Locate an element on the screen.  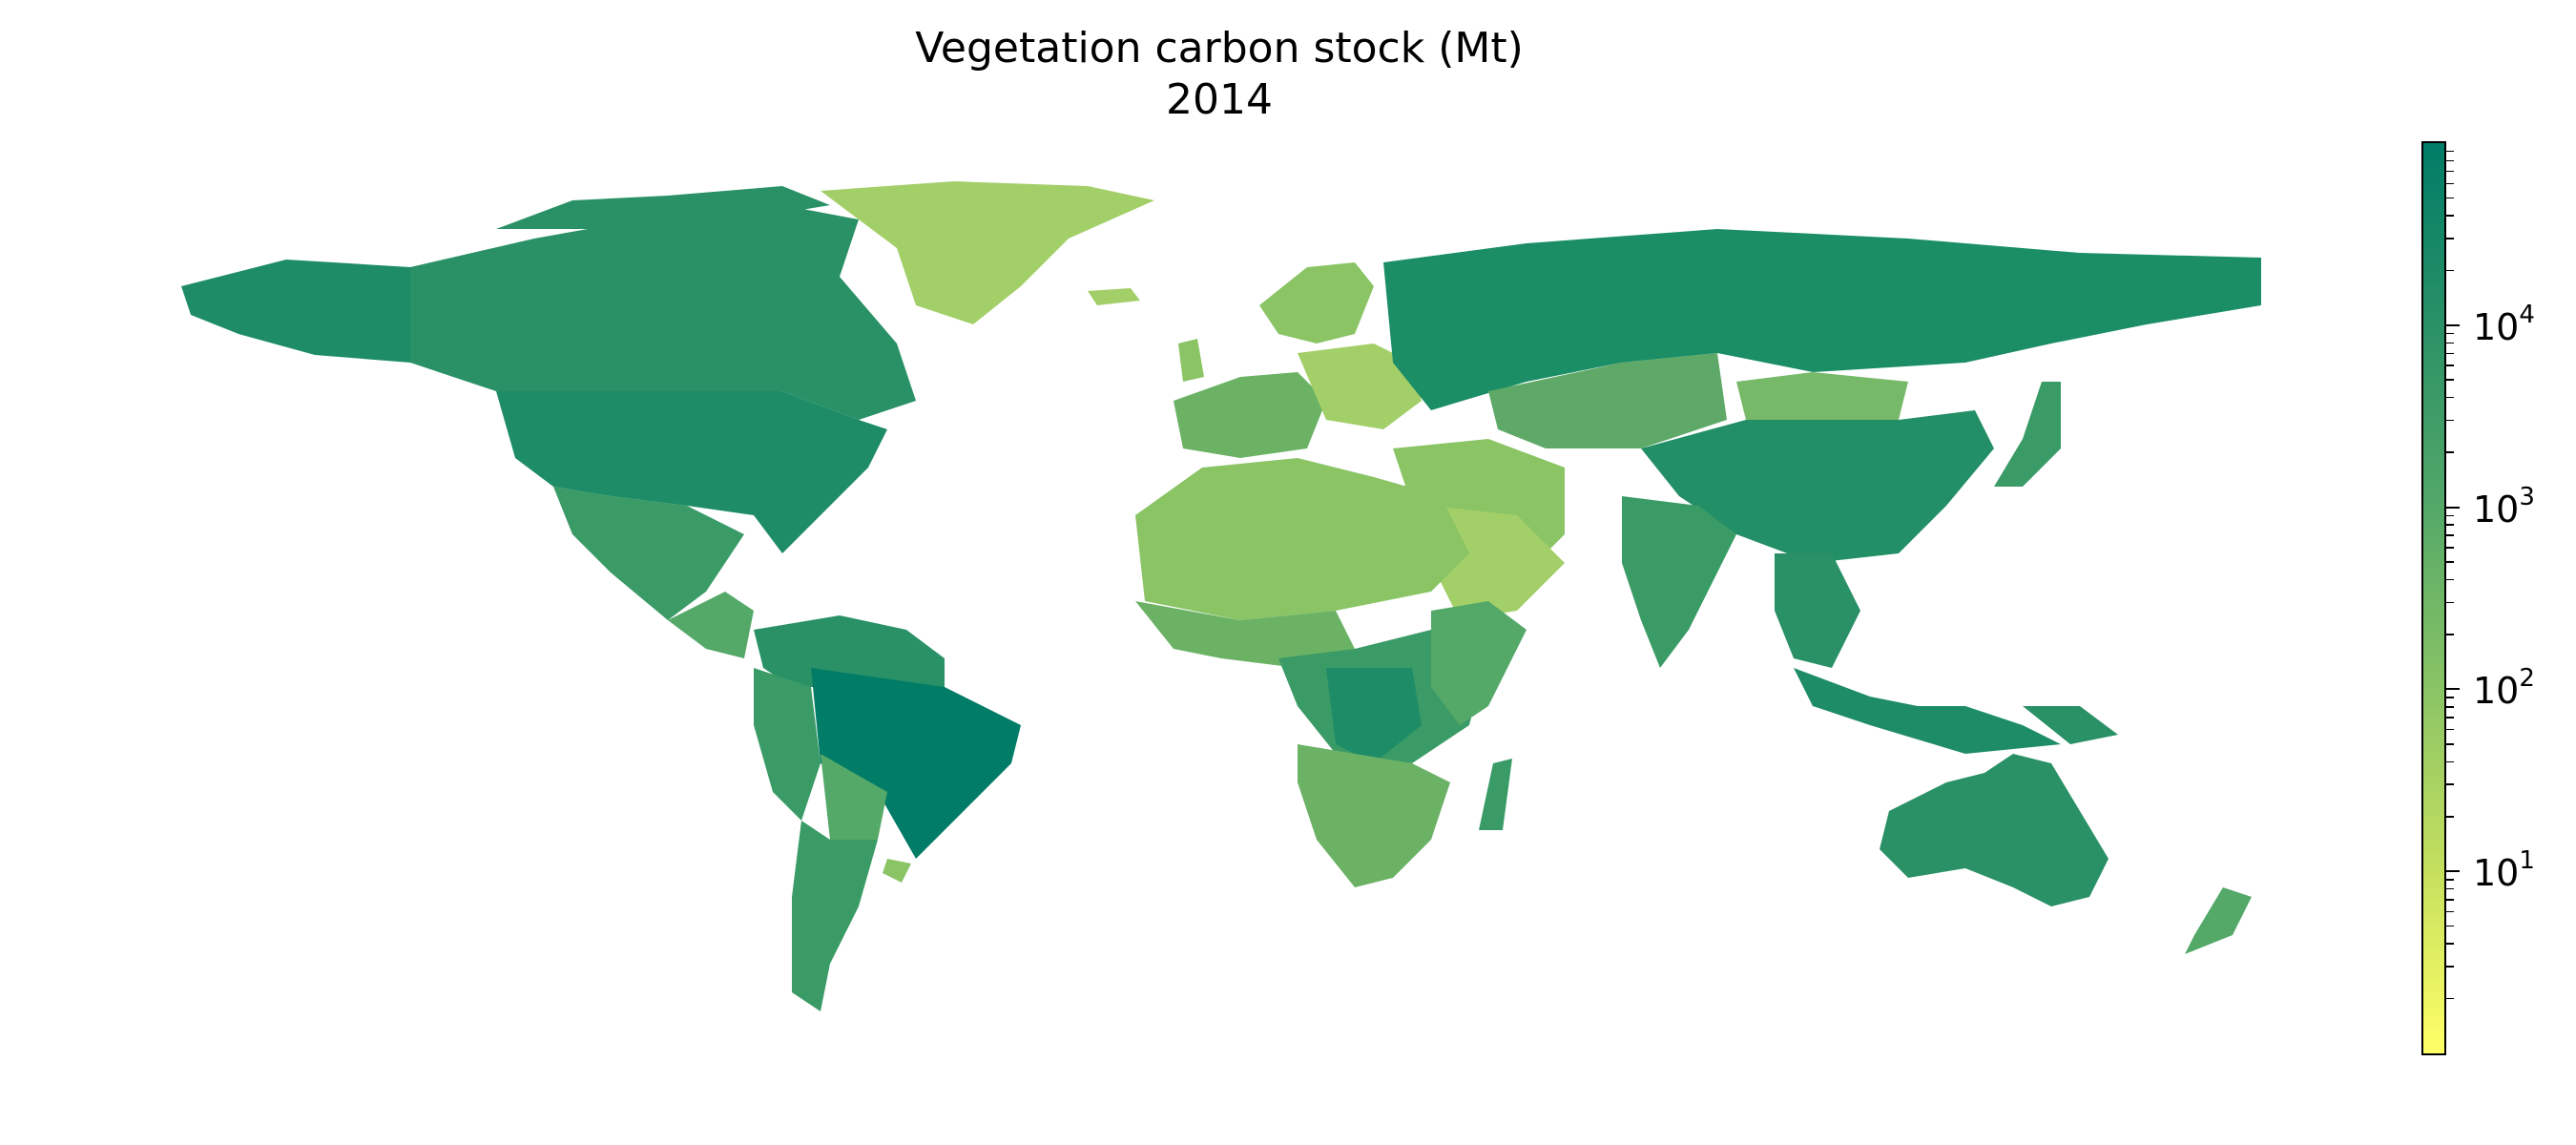
region-australia is located at coordinates (1994, 830).